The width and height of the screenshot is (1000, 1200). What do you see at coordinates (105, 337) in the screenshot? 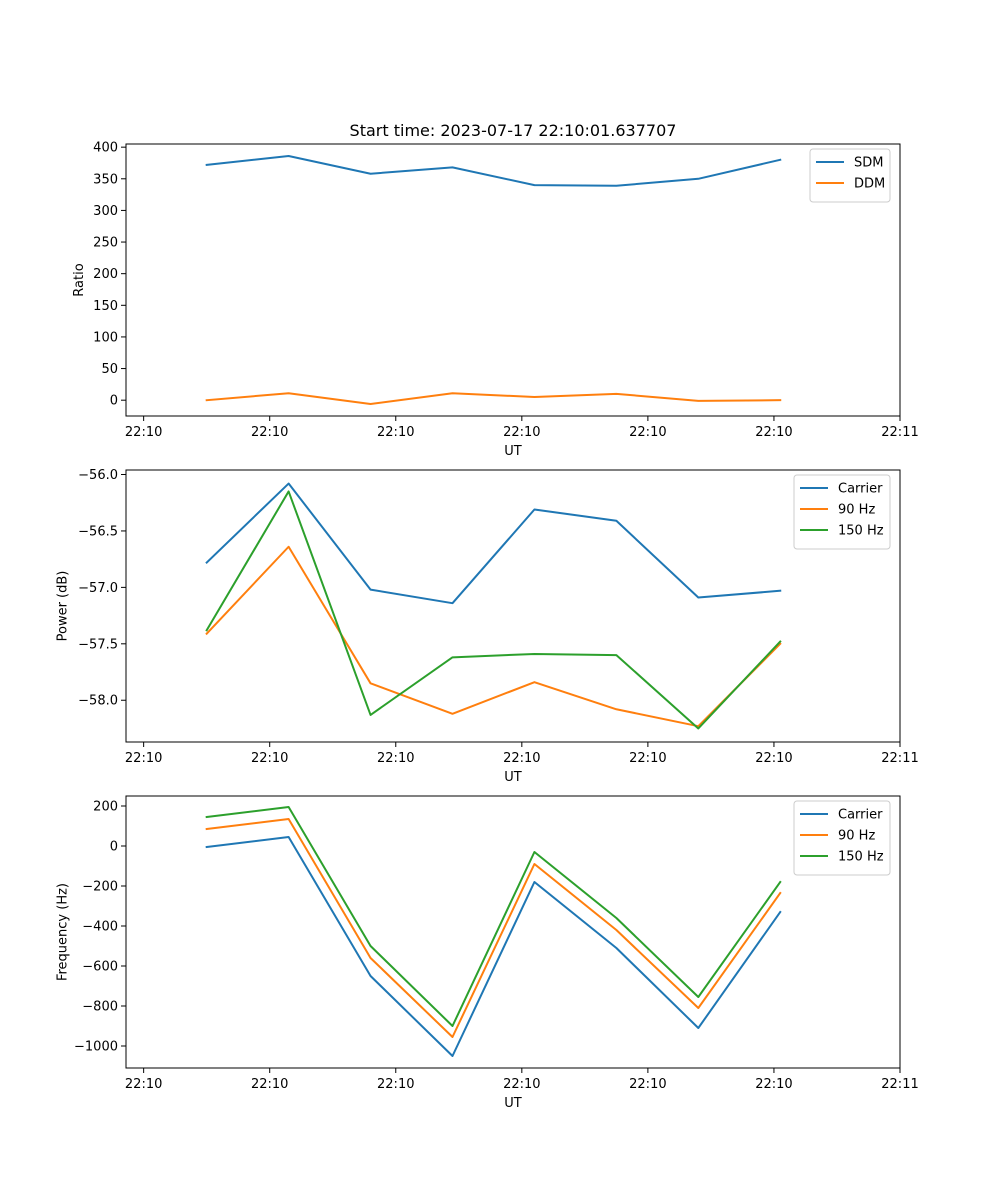
I see `ratio-y-tick-label: 100` at bounding box center [105, 337].